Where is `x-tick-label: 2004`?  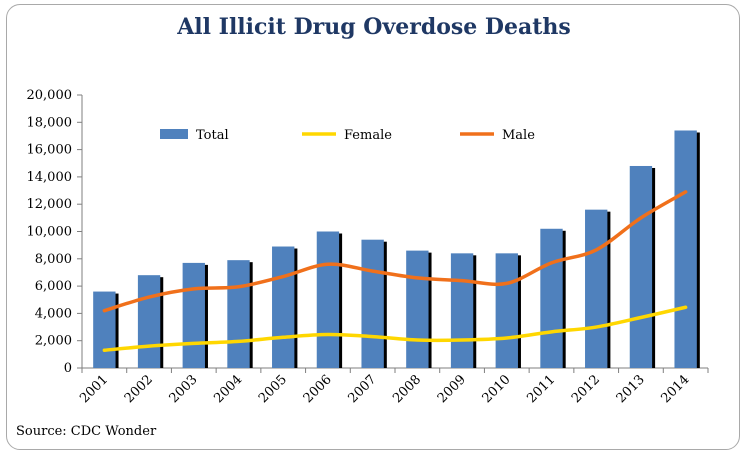 x-tick-label: 2004 is located at coordinates (228, 389).